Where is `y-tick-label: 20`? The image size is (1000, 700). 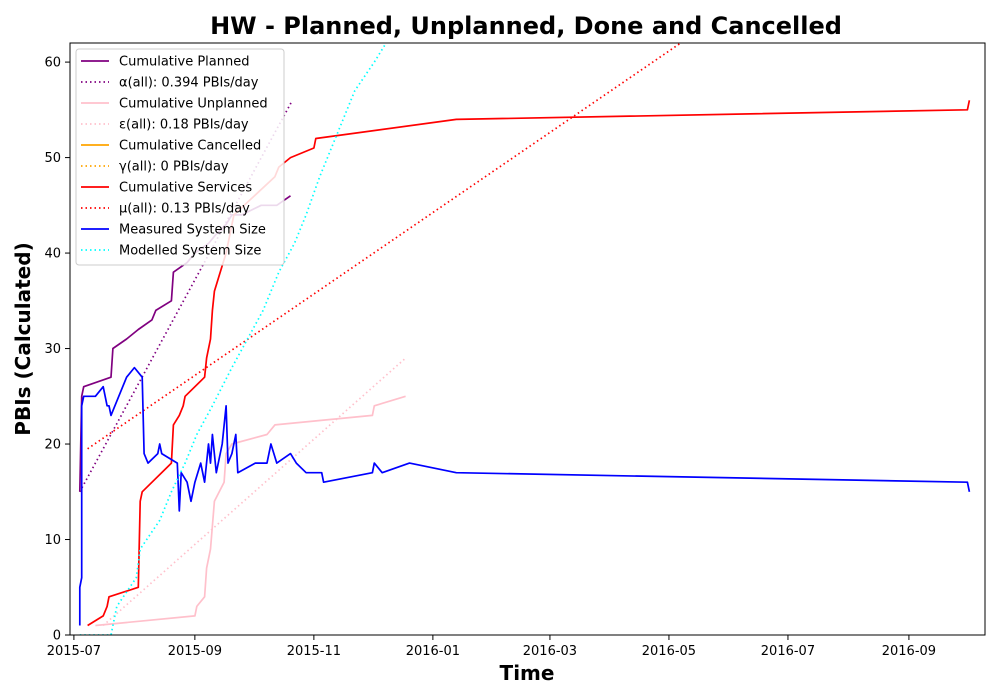
y-tick-label: 20 is located at coordinates (52, 445).